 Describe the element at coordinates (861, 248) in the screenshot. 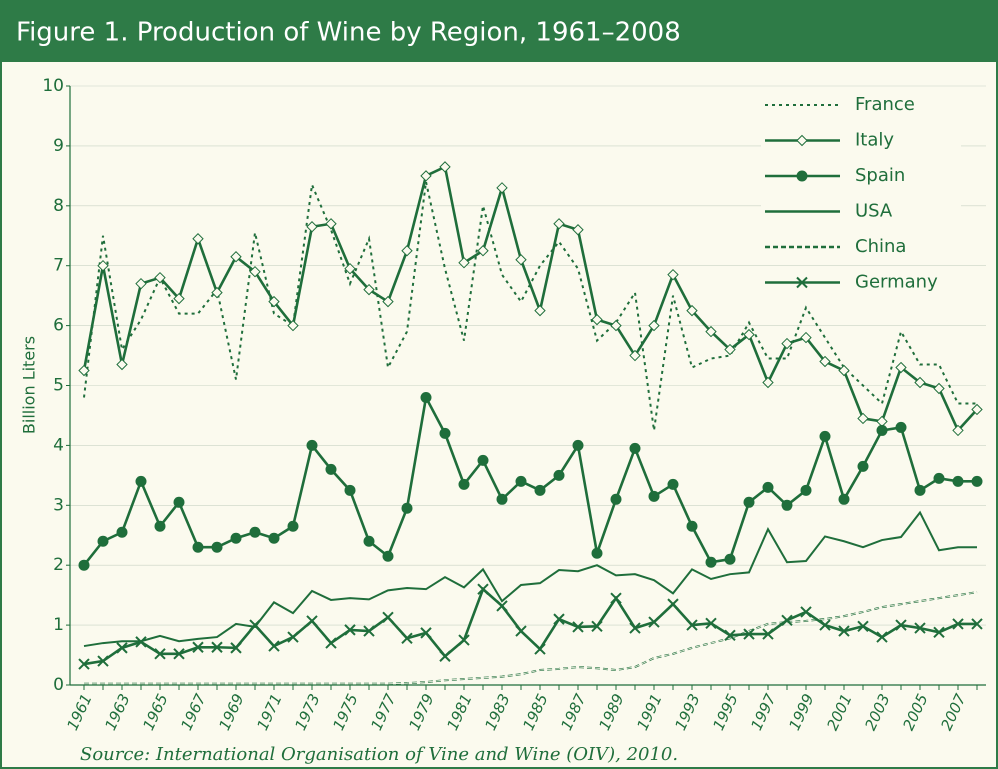

I see `legend-bg` at that location.